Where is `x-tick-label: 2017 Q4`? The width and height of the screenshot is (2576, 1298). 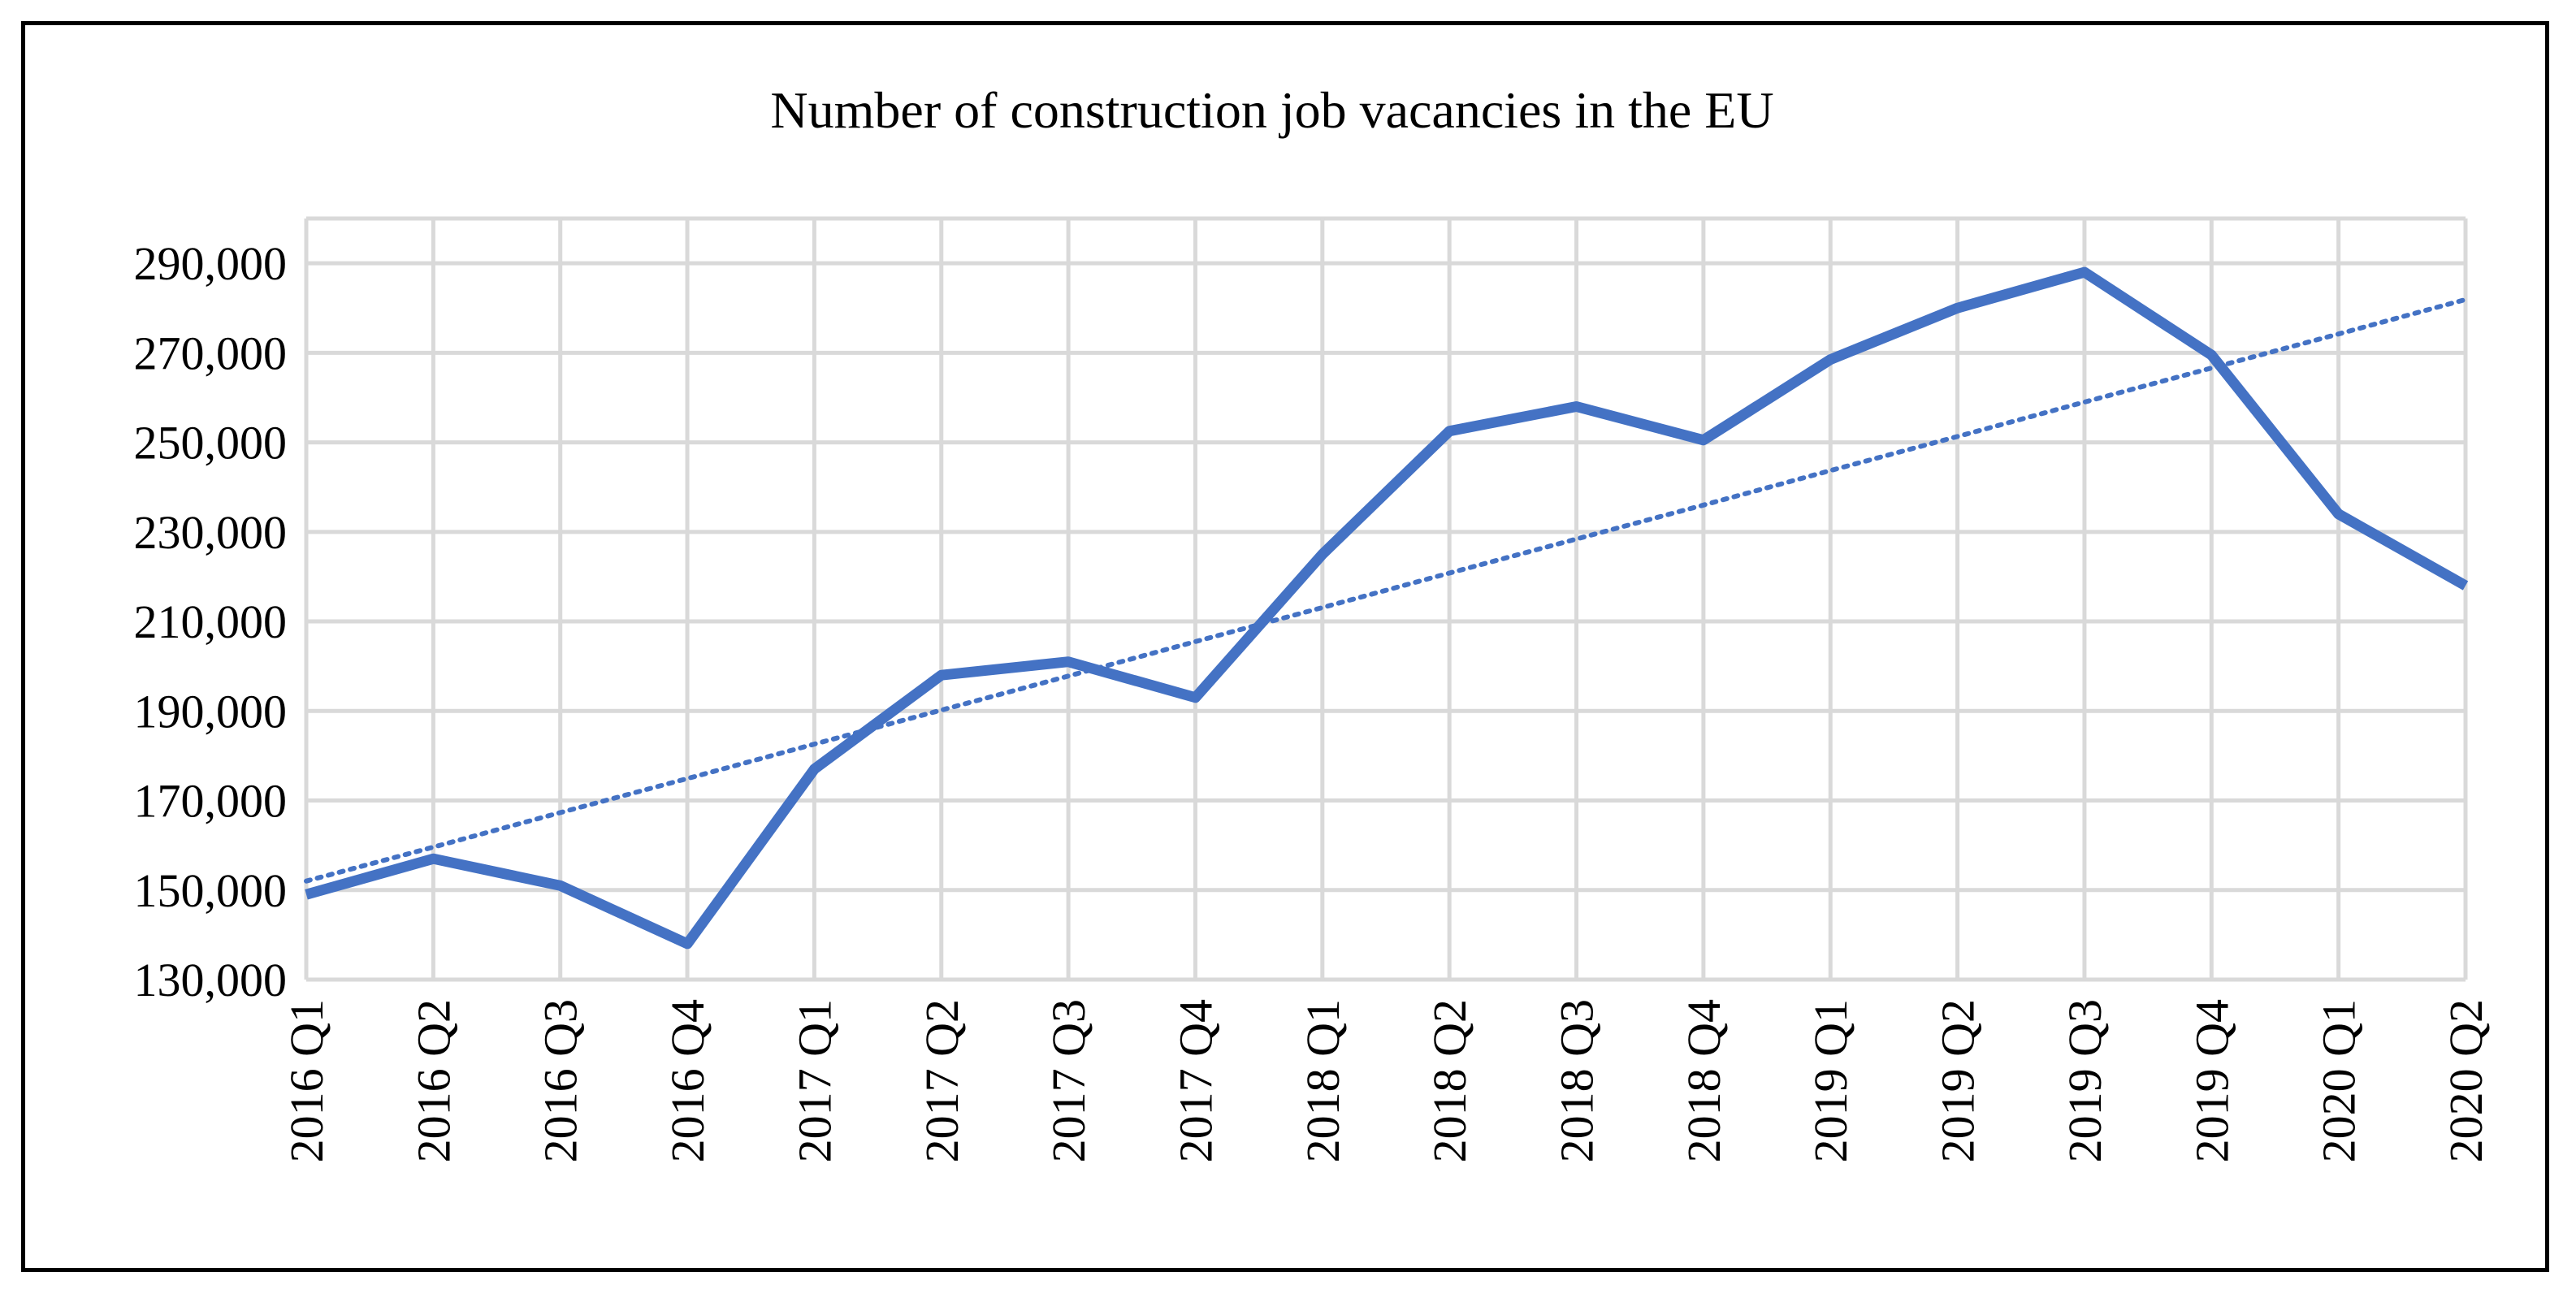 x-tick-label: 2017 Q4 is located at coordinates (1195, 1081).